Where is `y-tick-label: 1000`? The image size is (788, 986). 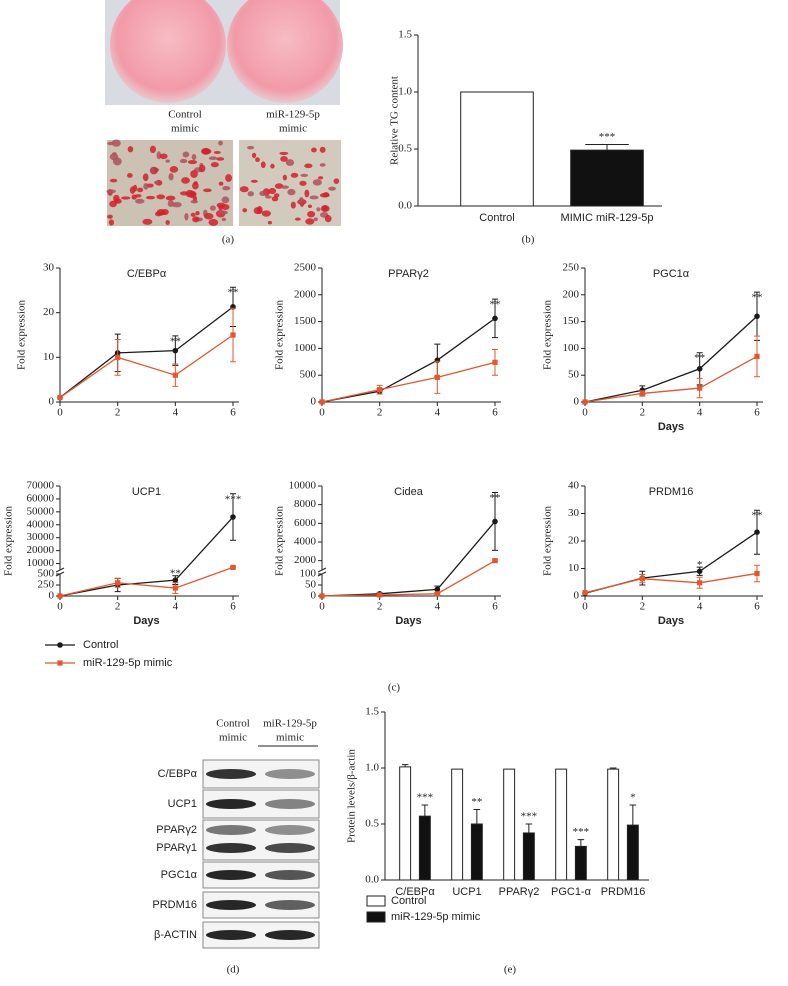 y-tick-label: 1000 is located at coordinates (305, 348).